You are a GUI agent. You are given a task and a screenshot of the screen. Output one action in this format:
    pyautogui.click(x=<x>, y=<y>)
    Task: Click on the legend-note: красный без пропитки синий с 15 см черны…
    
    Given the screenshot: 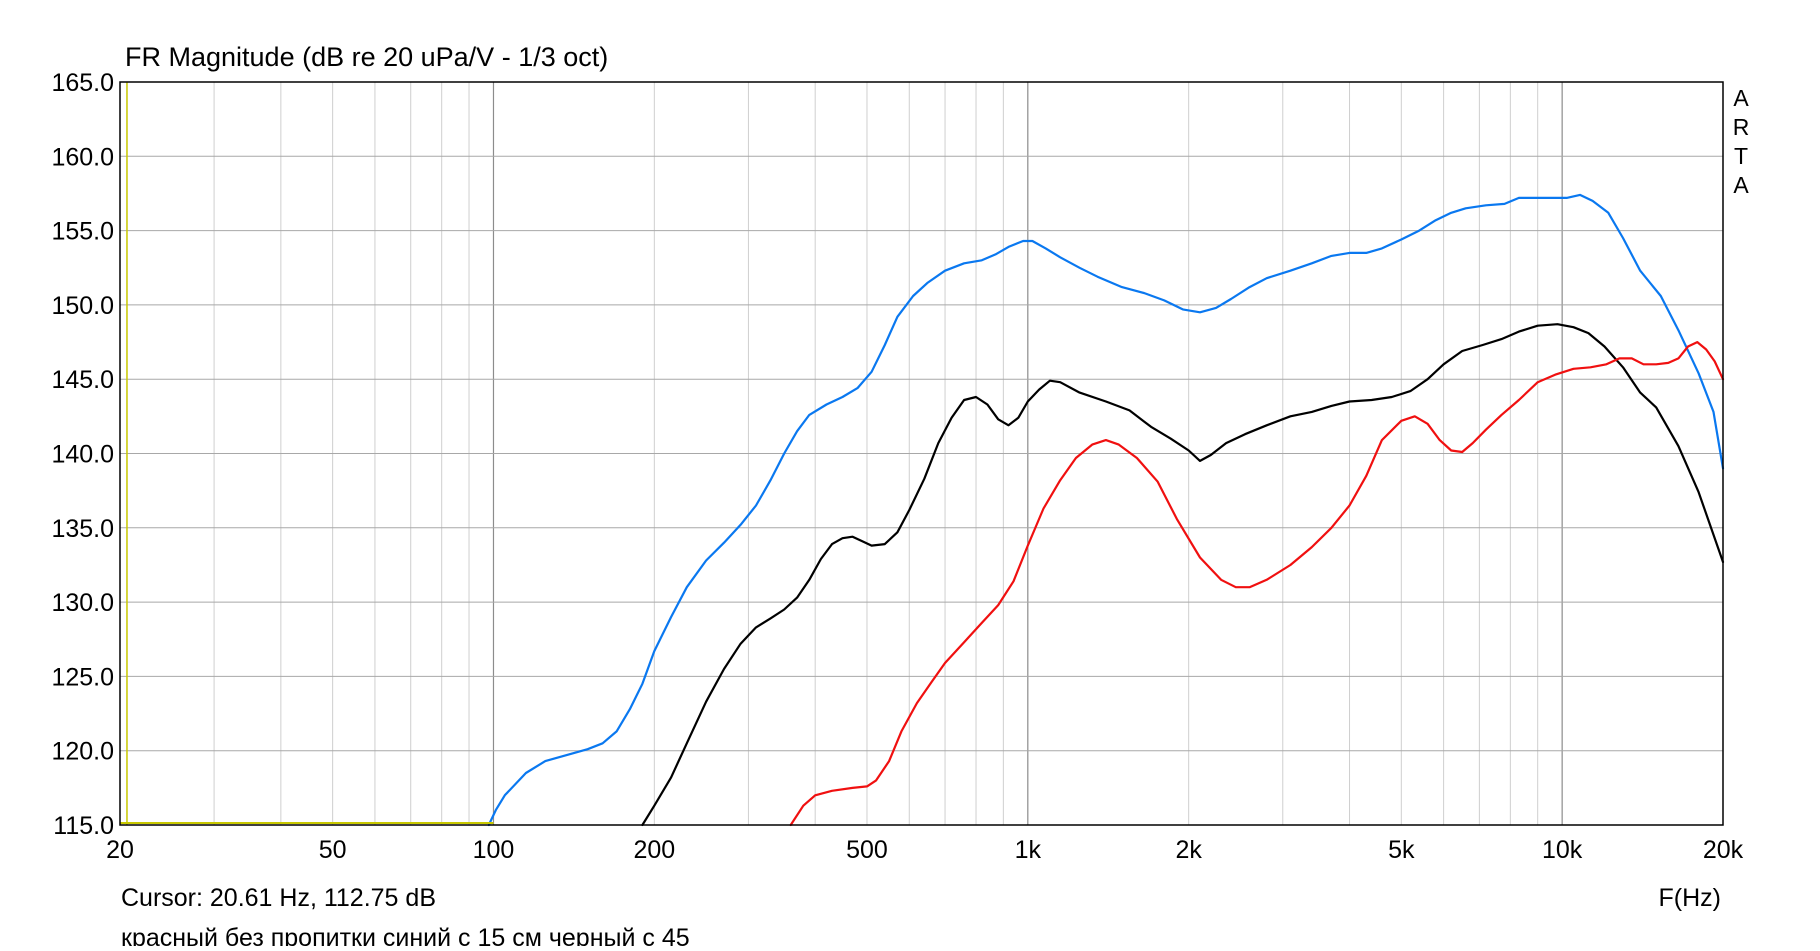 What is the action you would take?
    pyautogui.click(x=405, y=935)
    